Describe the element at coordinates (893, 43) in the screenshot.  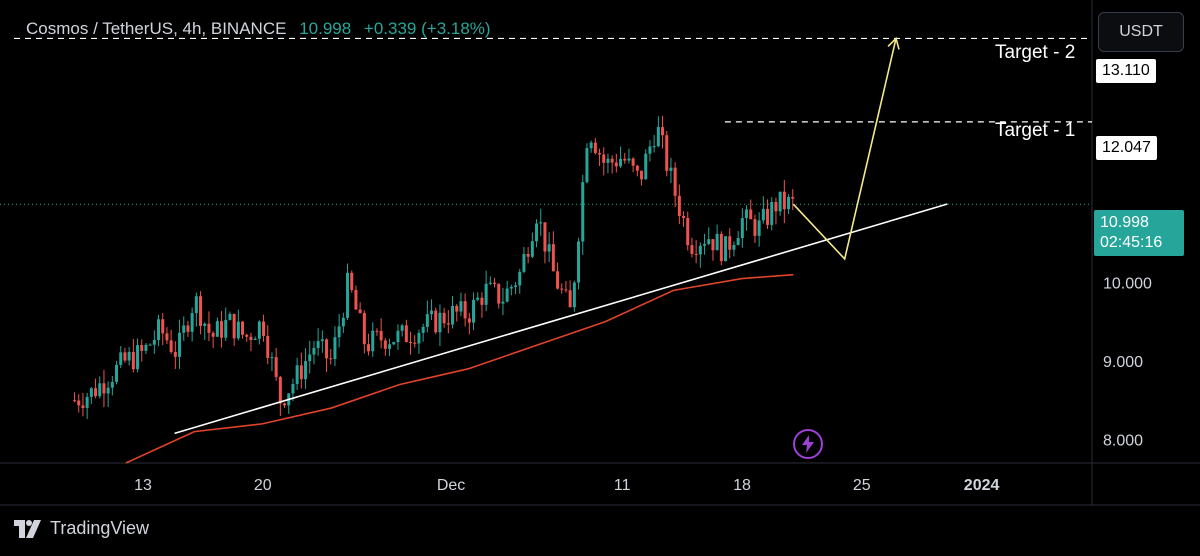
I see `projection-arrowhead` at that location.